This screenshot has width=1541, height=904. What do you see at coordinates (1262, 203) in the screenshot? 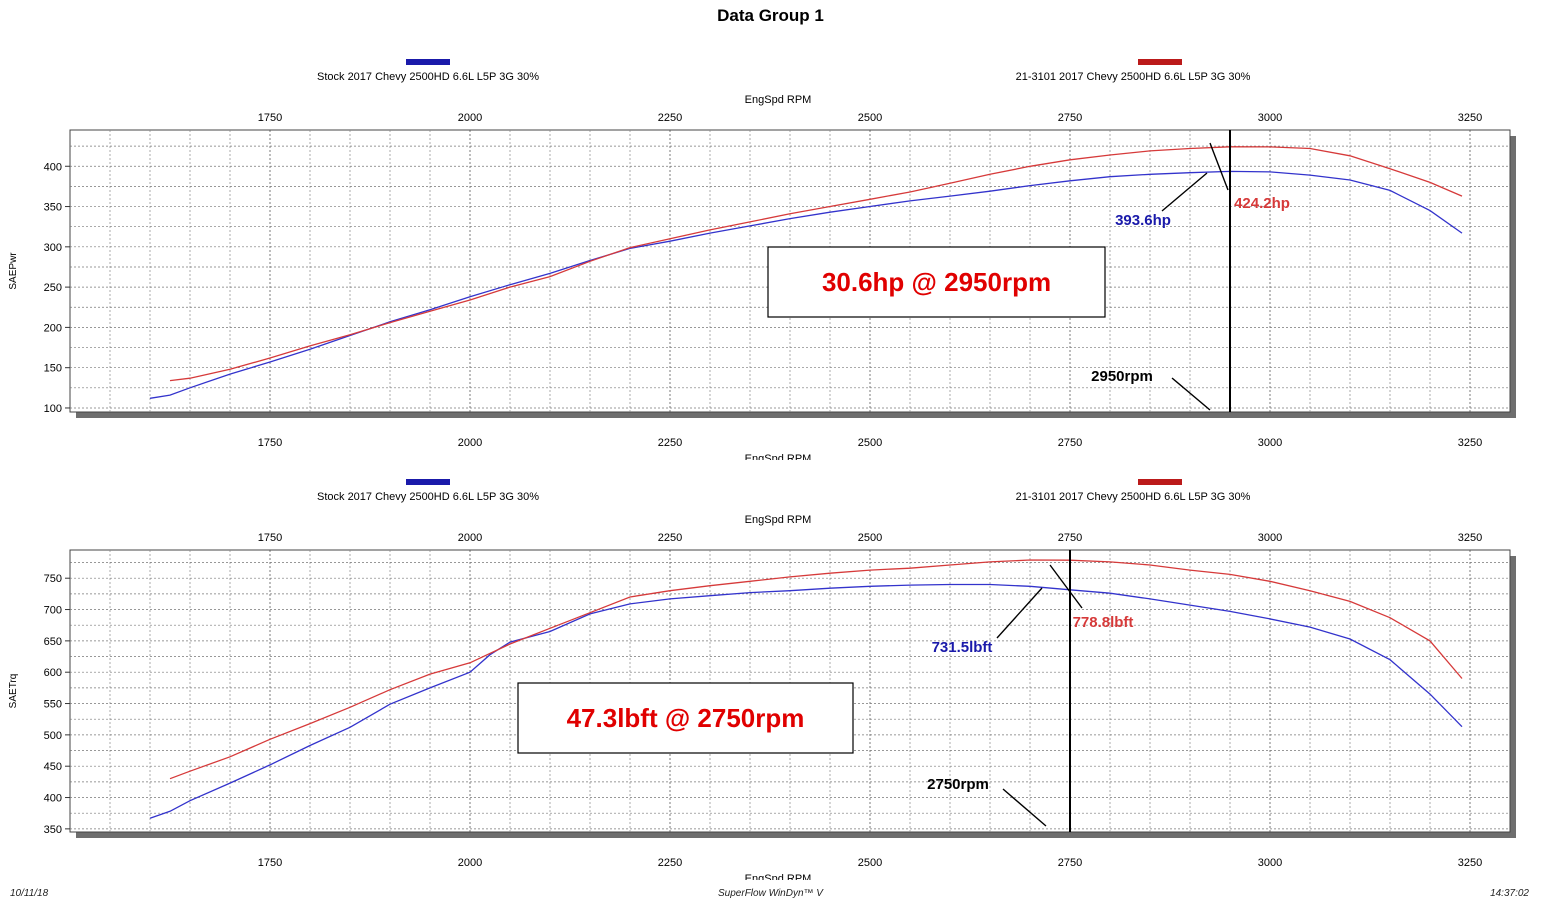
I see `modified-peak-label: 424.2hp` at bounding box center [1262, 203].